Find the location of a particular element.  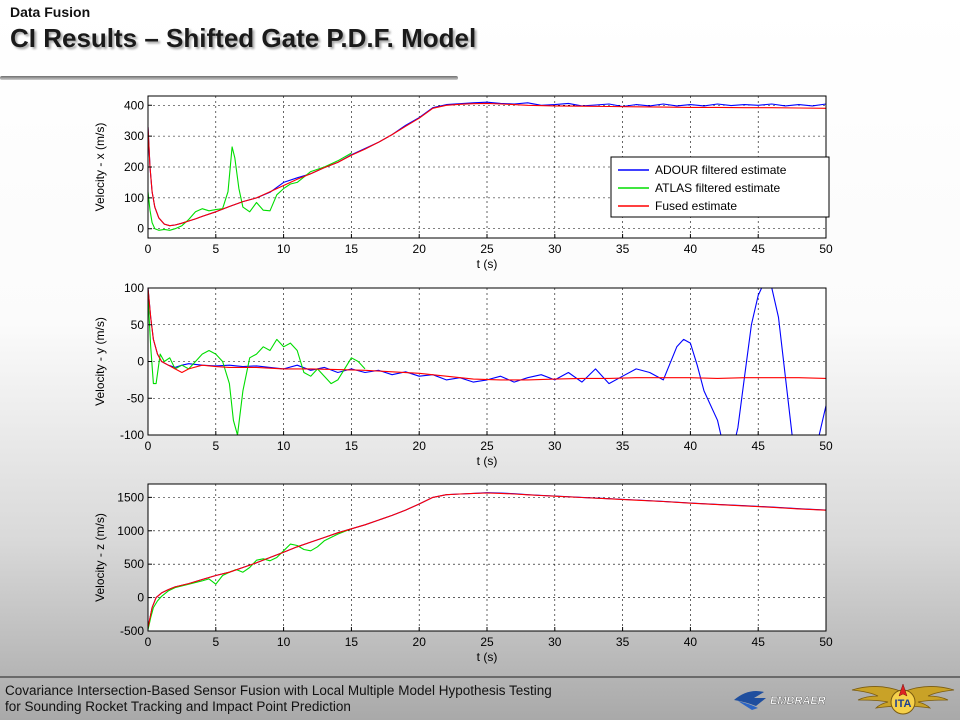

y-tick-label: 400 is located at coordinates (134, 105).